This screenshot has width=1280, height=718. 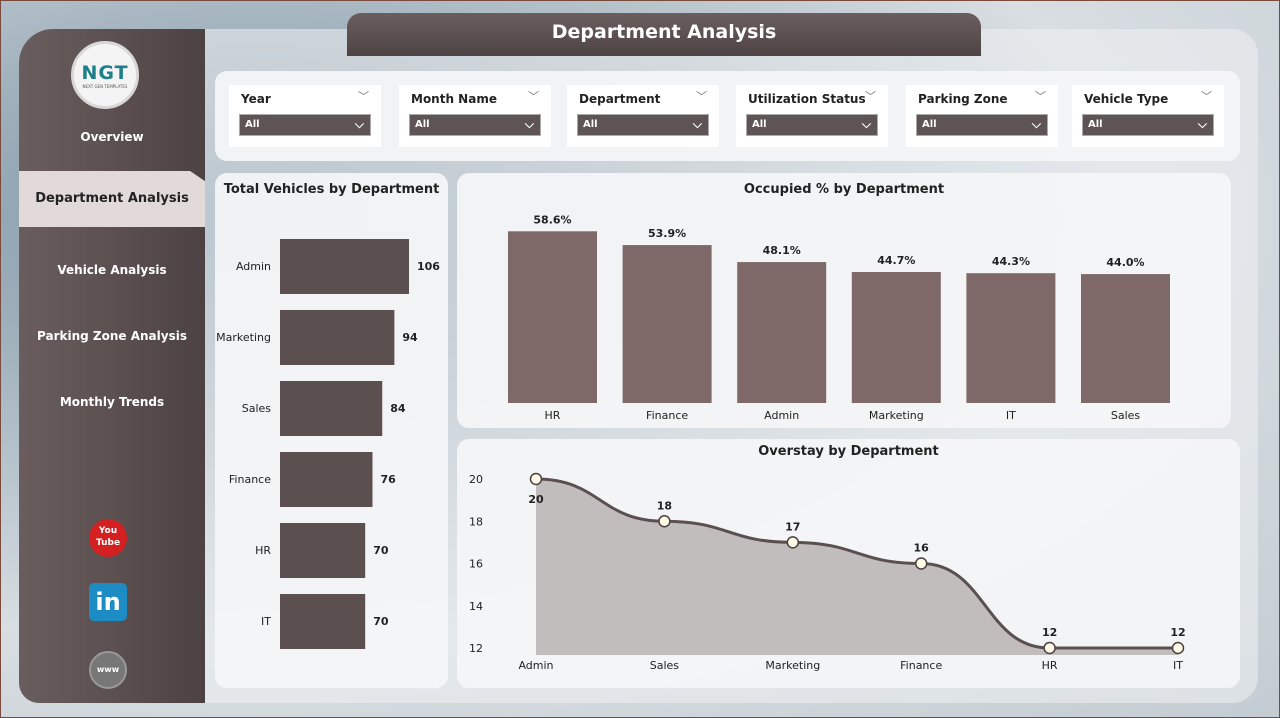 I want to click on x-tick-label: Admin, so click(x=535, y=665).